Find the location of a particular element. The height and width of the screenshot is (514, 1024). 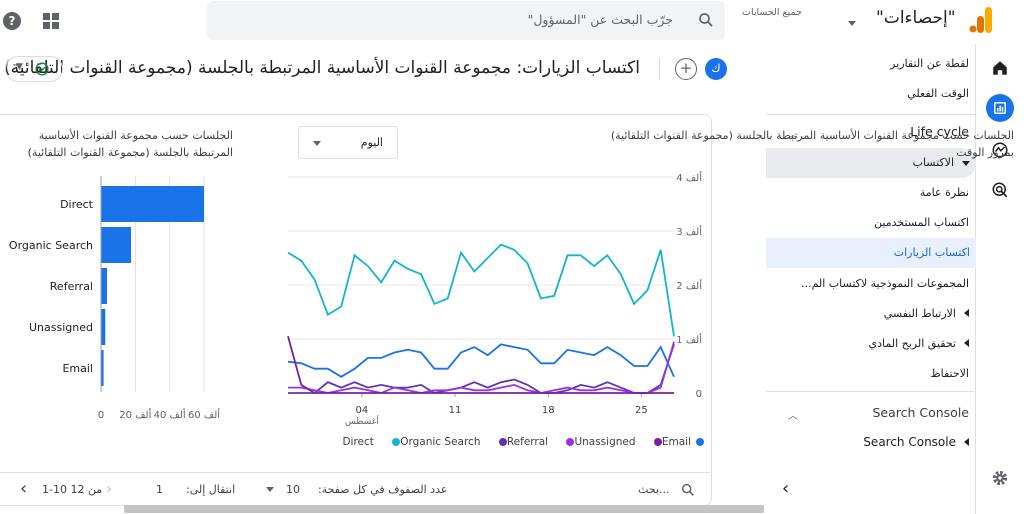

nav-rail is located at coordinates (1000, 279).